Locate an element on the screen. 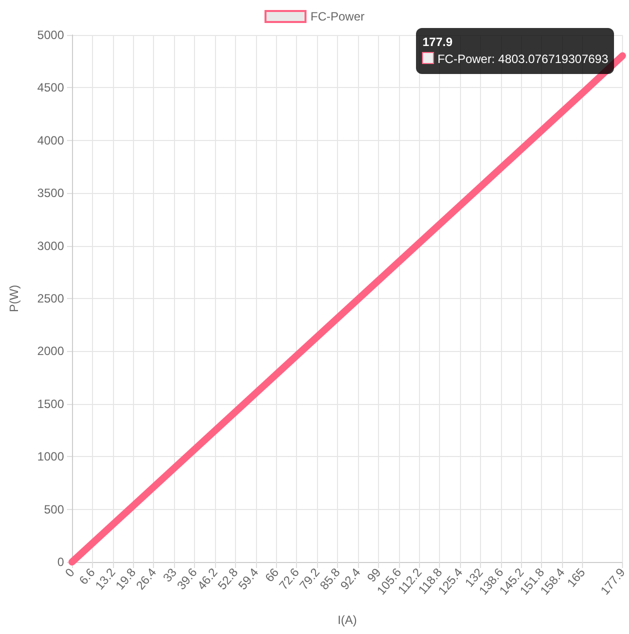 The height and width of the screenshot is (634, 629). y-tick-label: 1000 is located at coordinates (50, 457).